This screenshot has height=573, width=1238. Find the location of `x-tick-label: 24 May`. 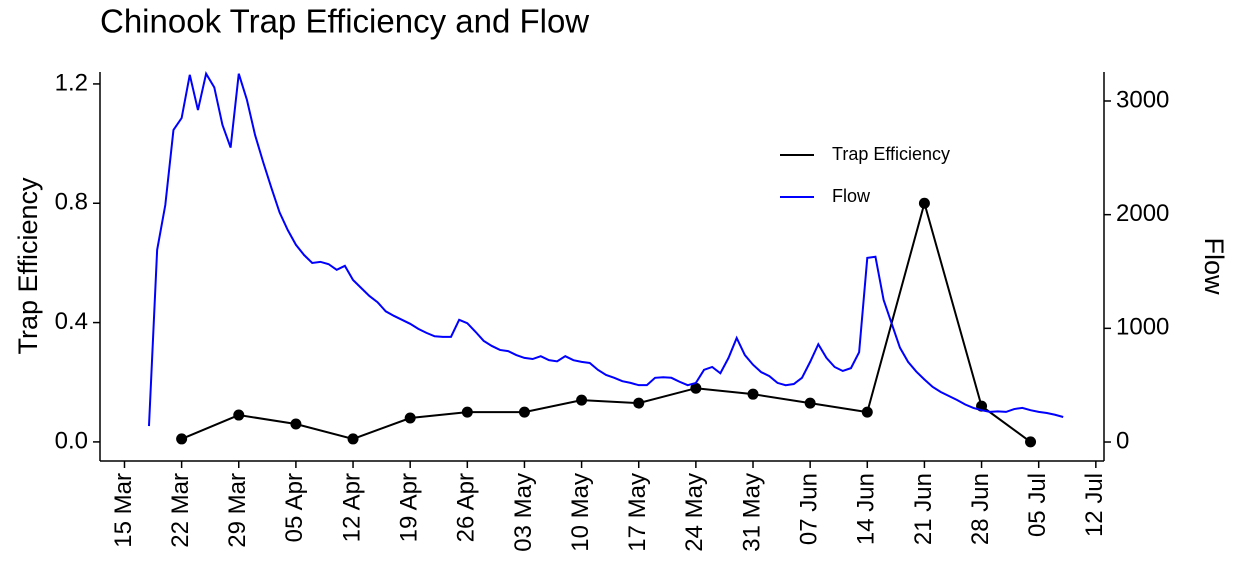

x-tick-label: 24 May is located at coordinates (694, 512).